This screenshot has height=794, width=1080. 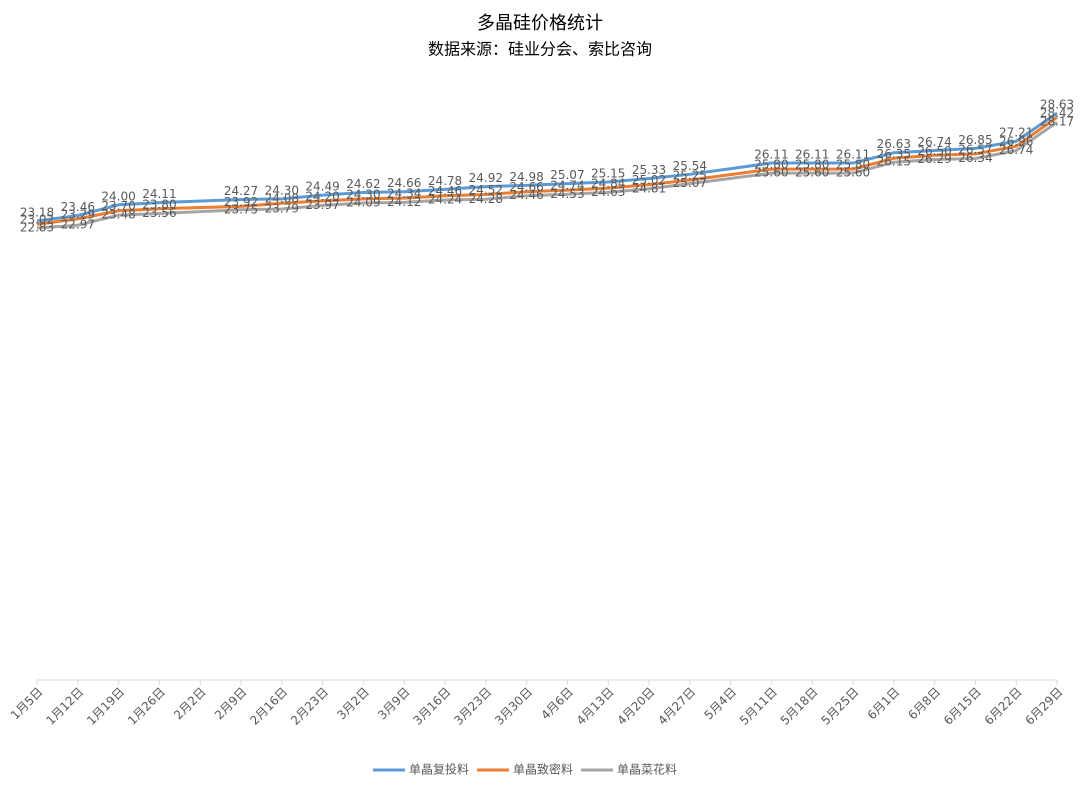 I want to click on data-label: 25.15, so click(x=608, y=174).